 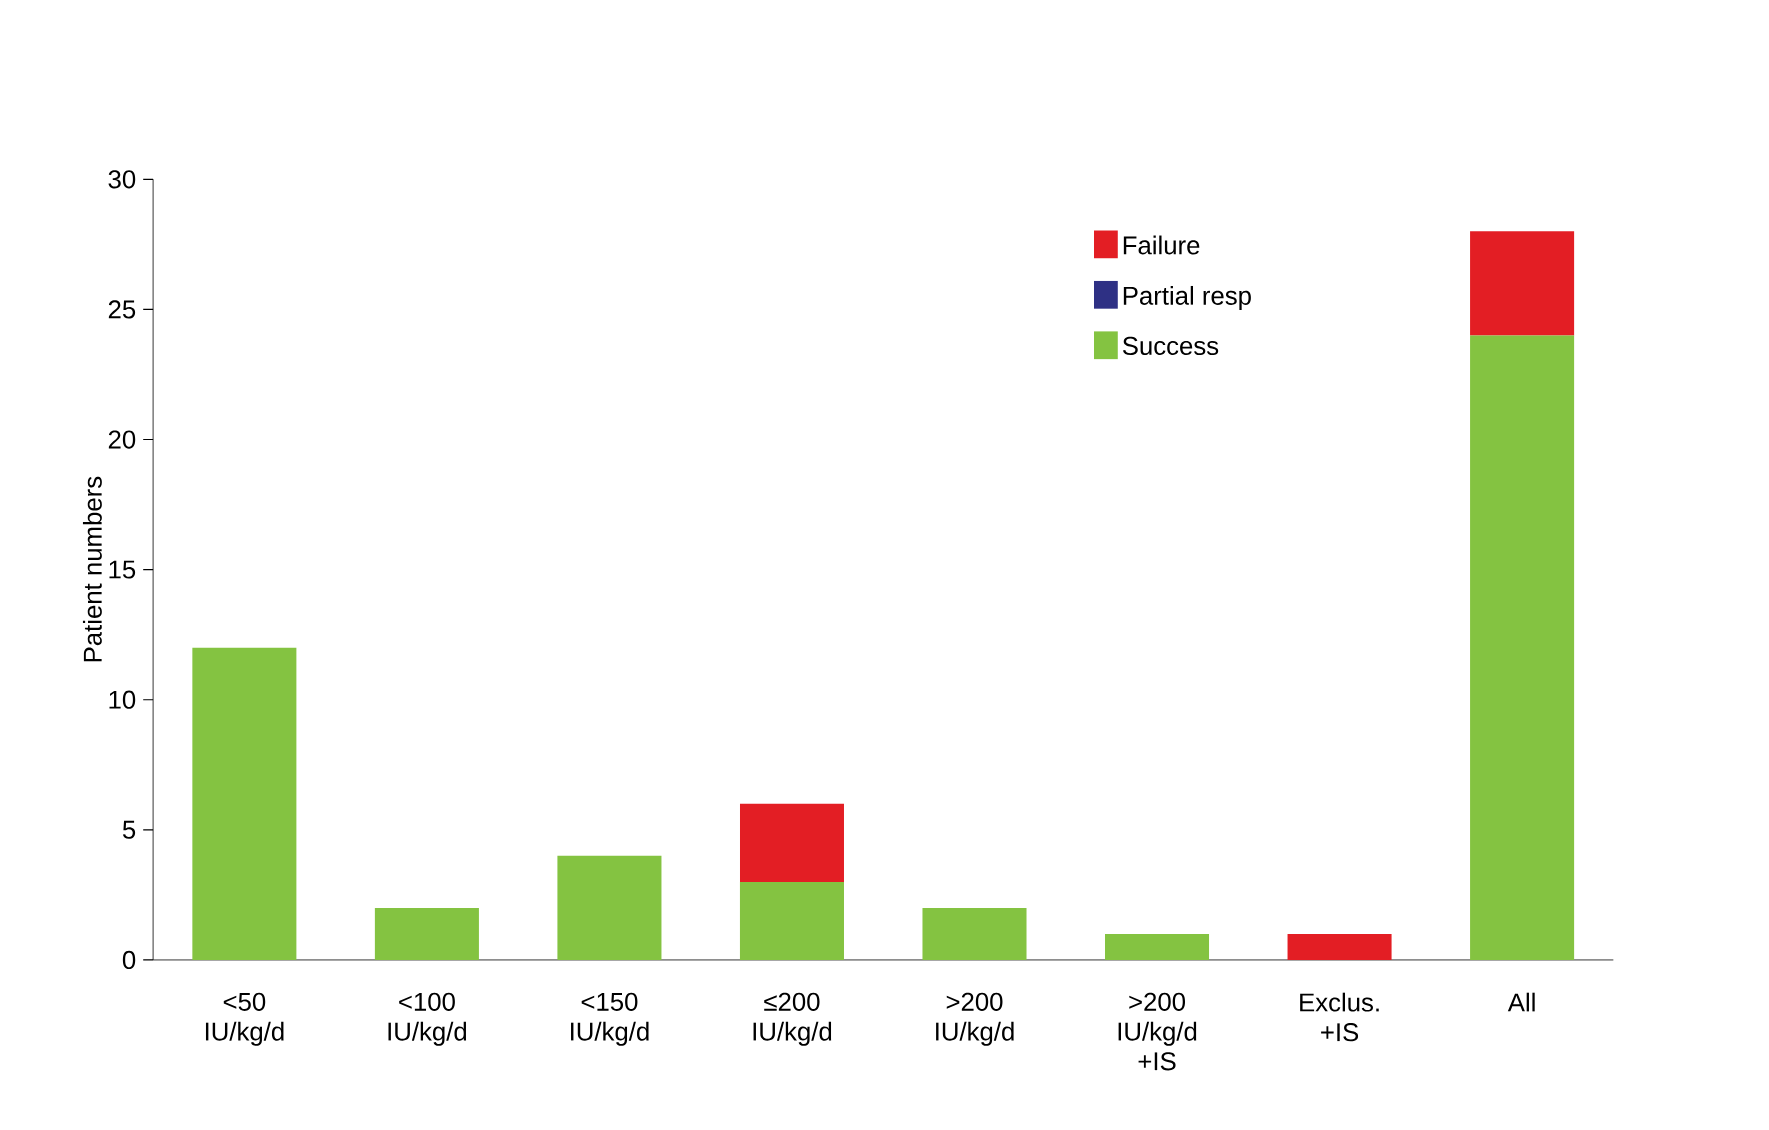 What do you see at coordinates (1187, 297) in the screenshot?
I see `legend-label: Partial resp` at bounding box center [1187, 297].